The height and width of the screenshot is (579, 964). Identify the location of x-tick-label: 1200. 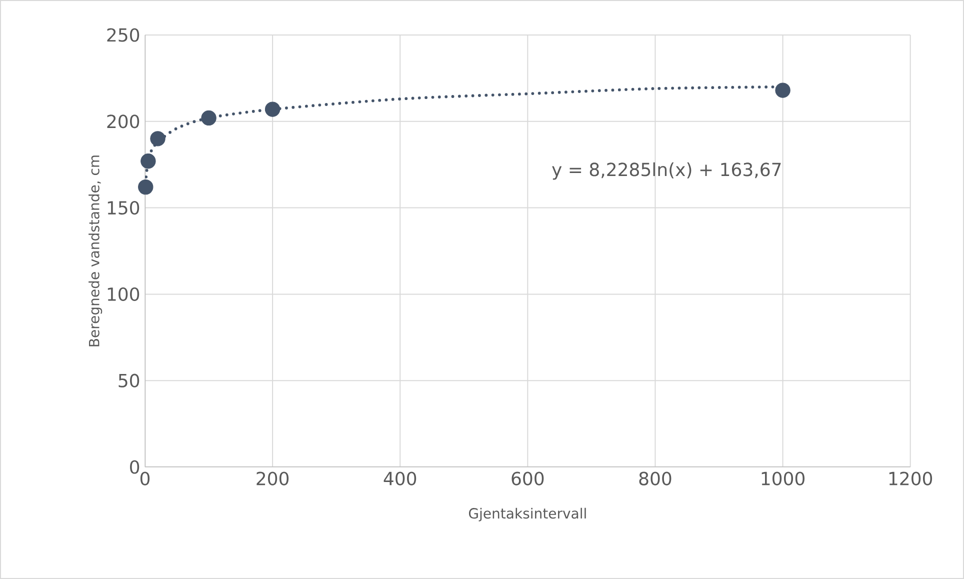
(910, 479).